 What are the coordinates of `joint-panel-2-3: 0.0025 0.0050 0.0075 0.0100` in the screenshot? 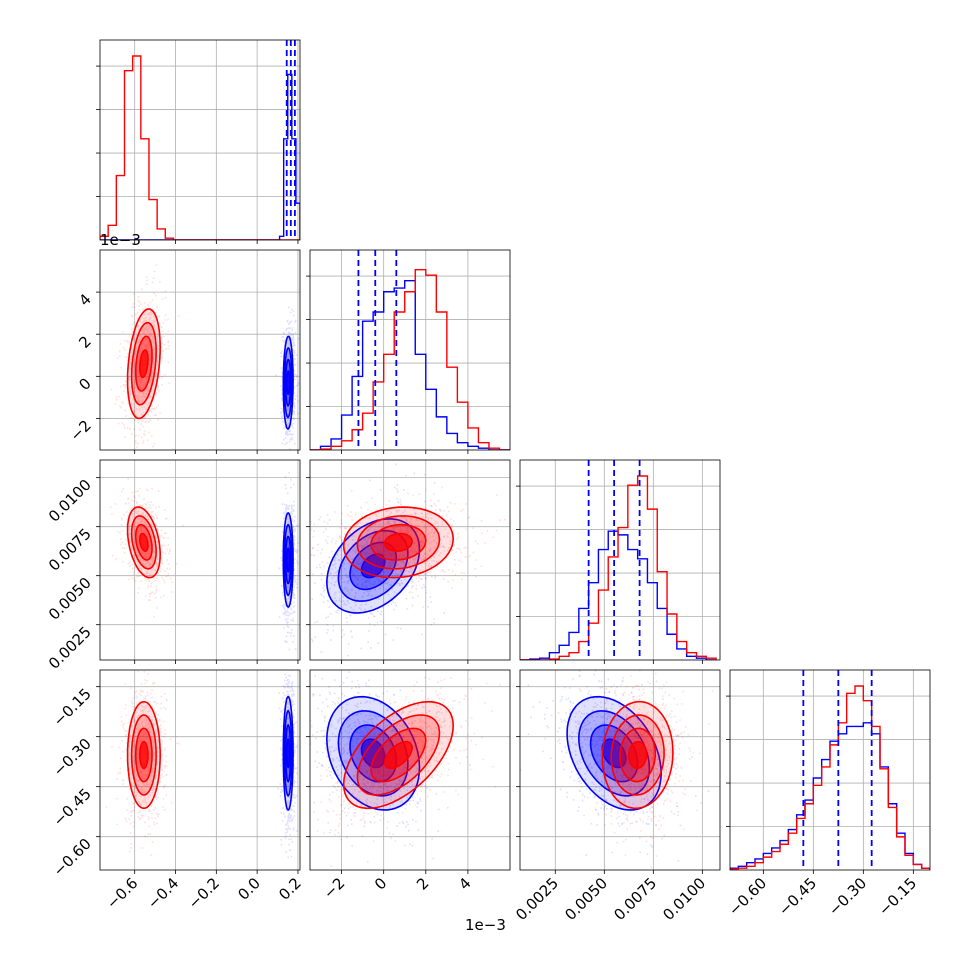 It's located at (616, 796).